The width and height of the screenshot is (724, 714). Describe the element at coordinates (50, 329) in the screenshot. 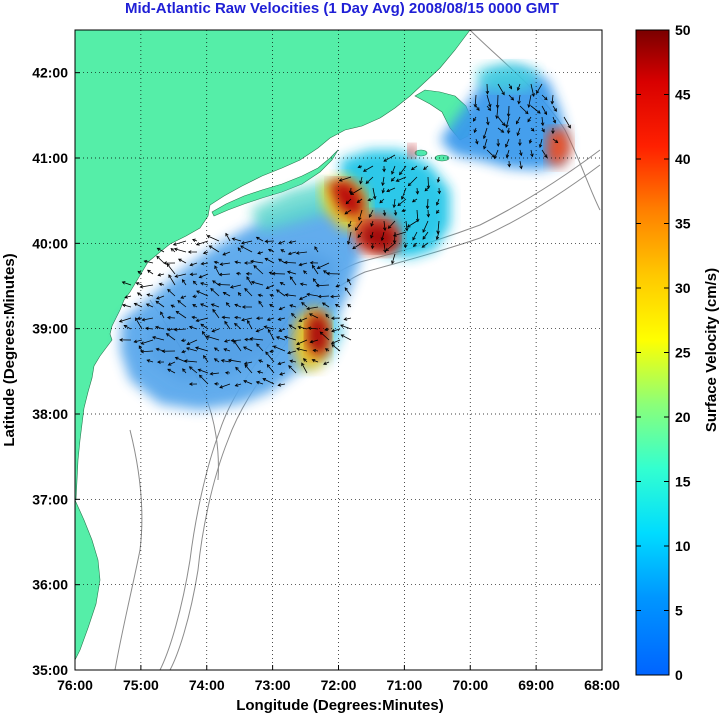

I see `y-tick-label: 39:00` at that location.